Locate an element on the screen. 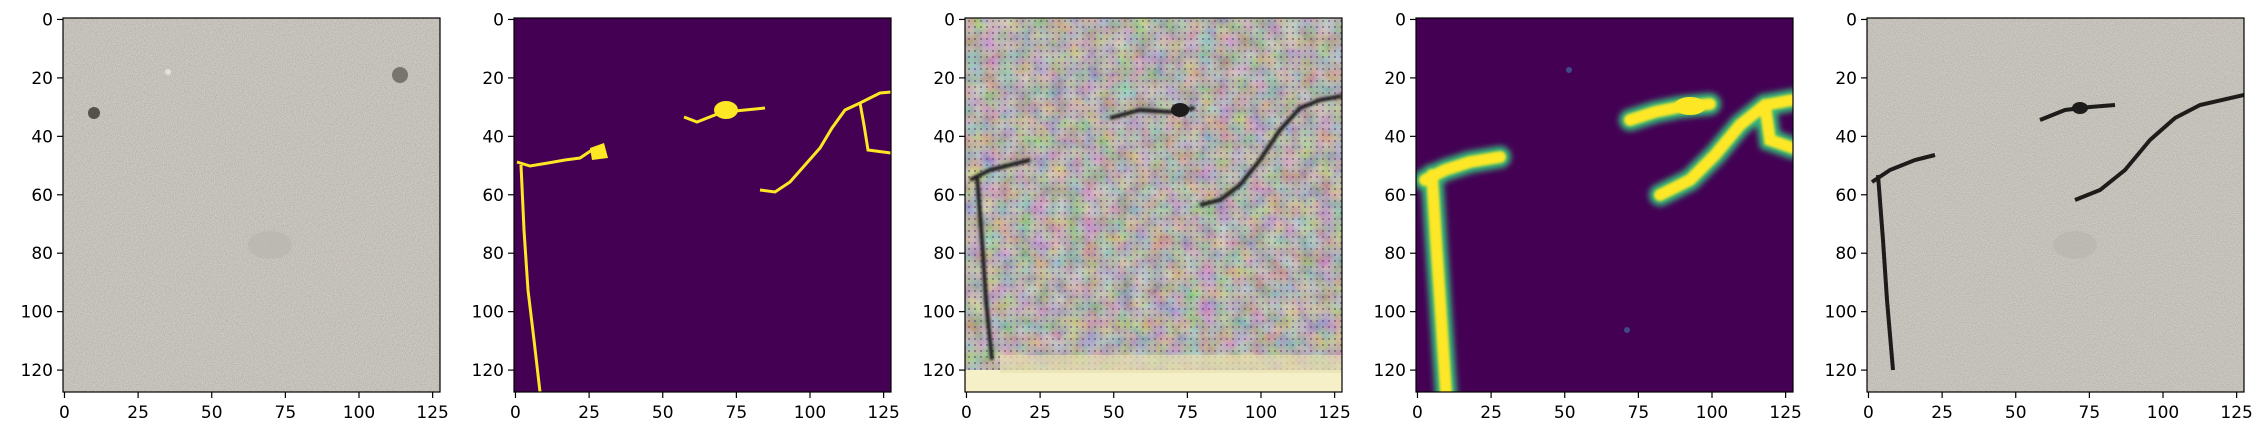 Image resolution: width=2259 pixels, height=440 pixels. panel-4-image is located at coordinates (1604, 205).